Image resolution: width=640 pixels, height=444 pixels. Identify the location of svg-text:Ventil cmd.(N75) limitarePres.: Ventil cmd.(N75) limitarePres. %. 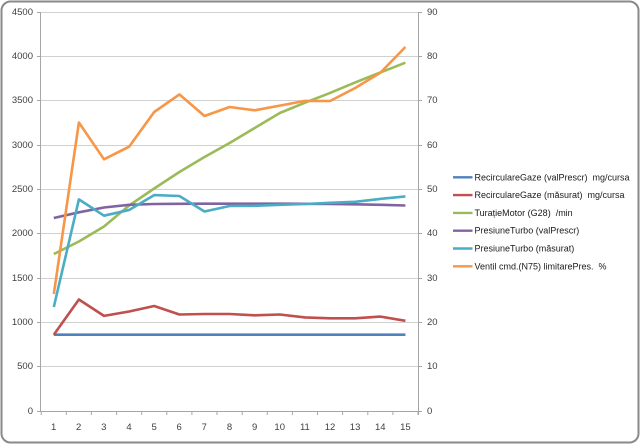
(541, 266).